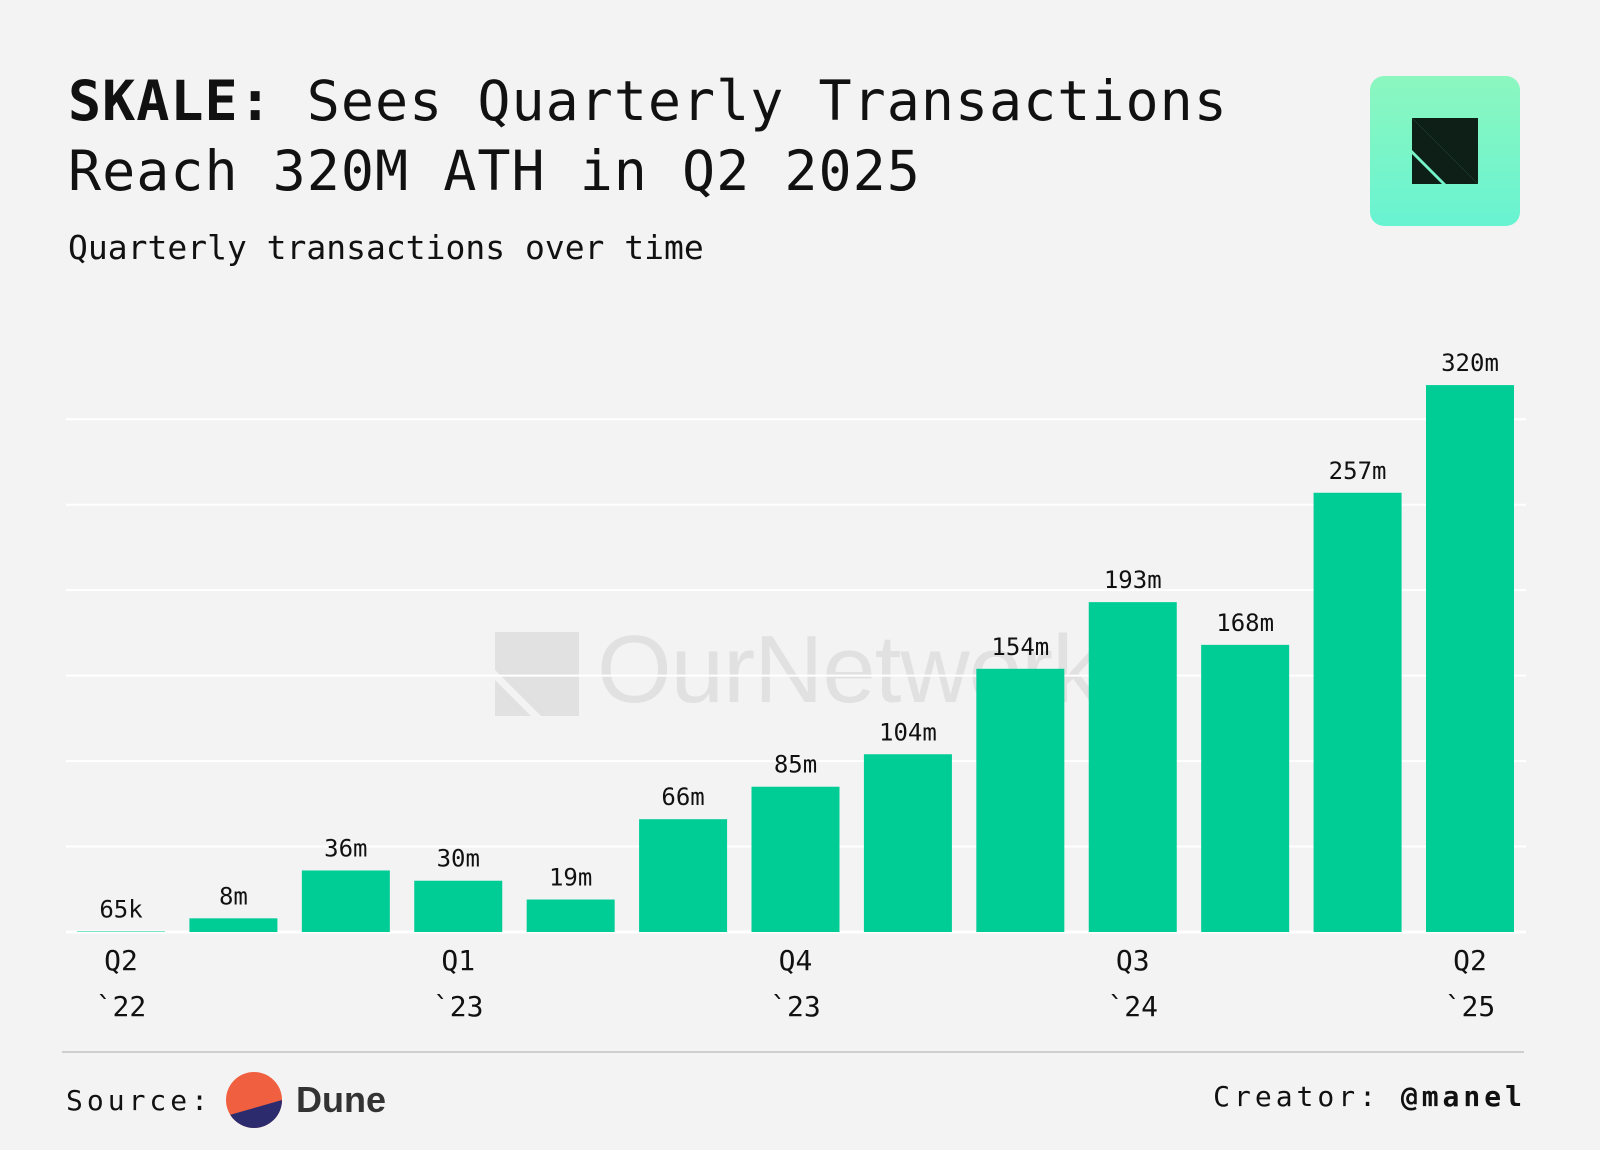 The height and width of the screenshot is (1150, 1600). Describe the element at coordinates (1463, 1096) in the screenshot. I see `creator-handle: @manel` at that location.